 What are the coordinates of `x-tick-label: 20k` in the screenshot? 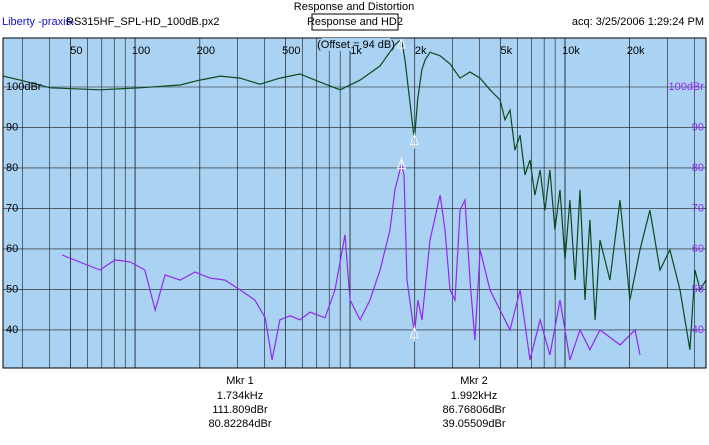 It's located at (636, 51).